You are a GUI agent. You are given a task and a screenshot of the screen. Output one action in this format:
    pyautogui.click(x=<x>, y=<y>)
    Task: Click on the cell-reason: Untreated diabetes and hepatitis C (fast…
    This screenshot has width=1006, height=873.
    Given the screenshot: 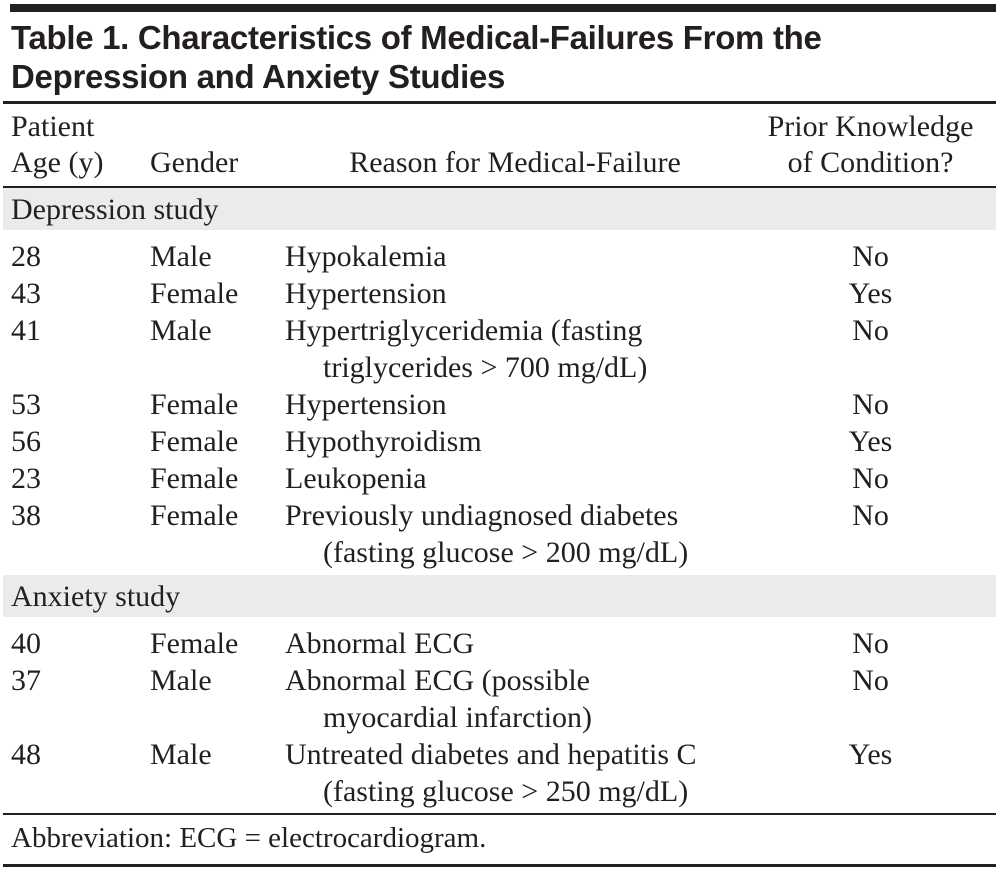 What is the action you would take?
    pyautogui.click(x=491, y=773)
    